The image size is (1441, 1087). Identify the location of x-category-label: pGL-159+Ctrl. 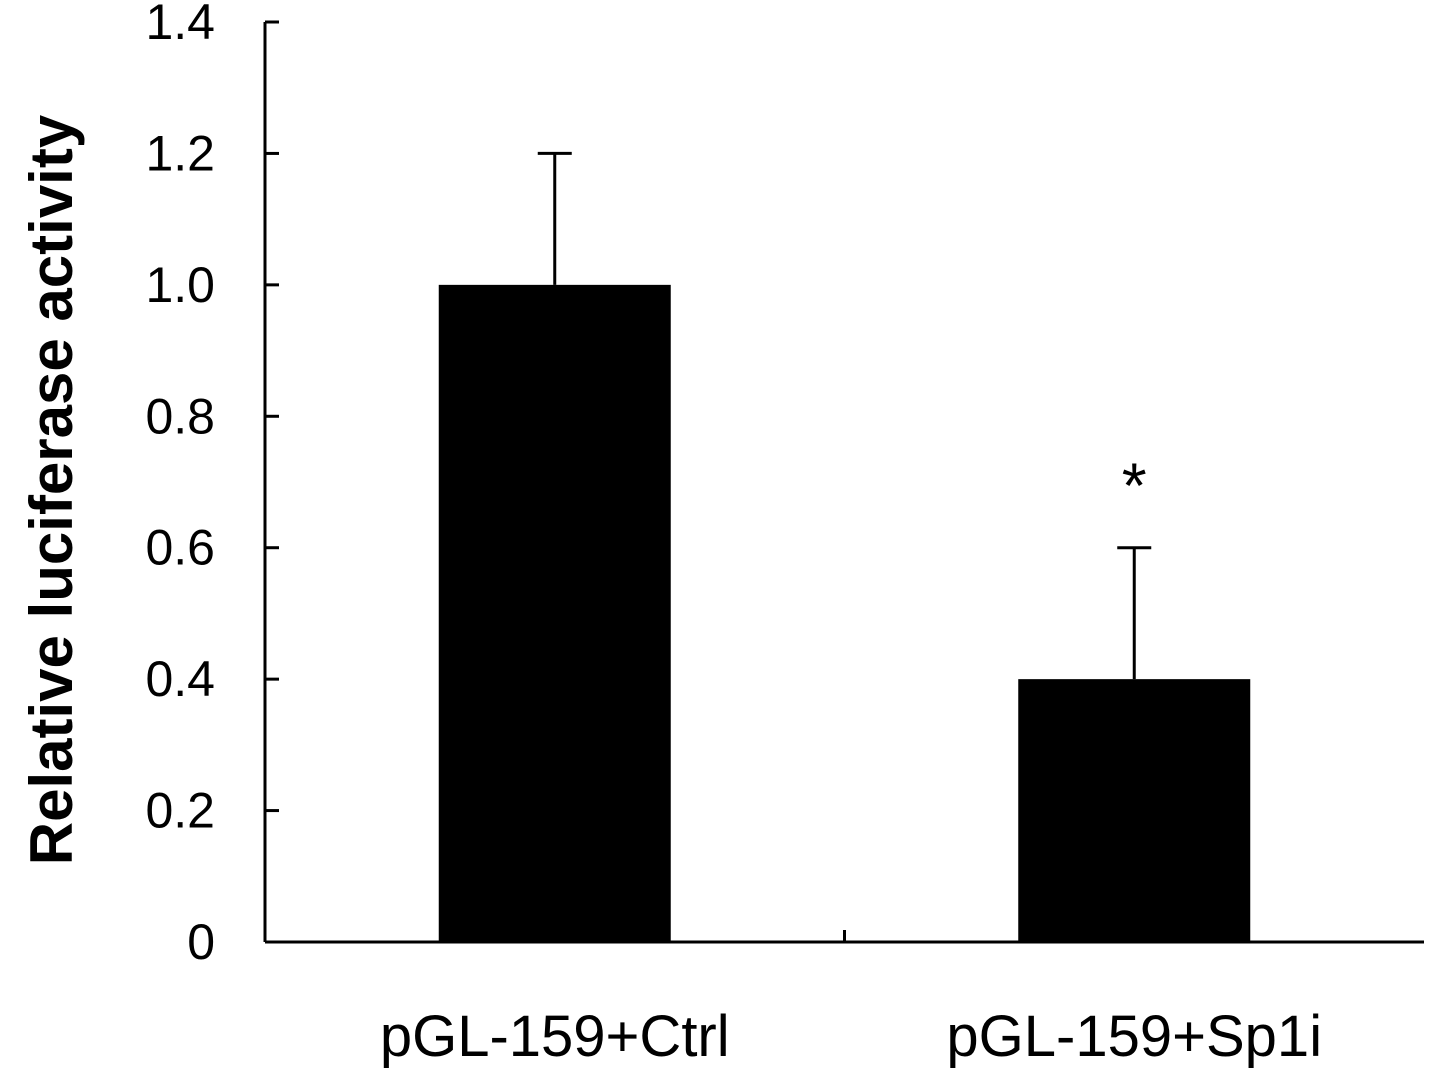
(555, 1036).